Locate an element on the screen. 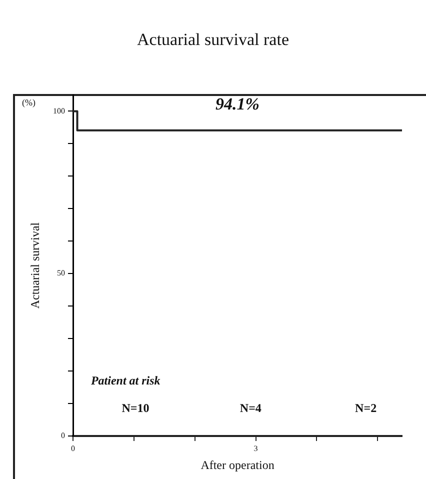  y-tick-label: 0 is located at coordinates (63, 435).